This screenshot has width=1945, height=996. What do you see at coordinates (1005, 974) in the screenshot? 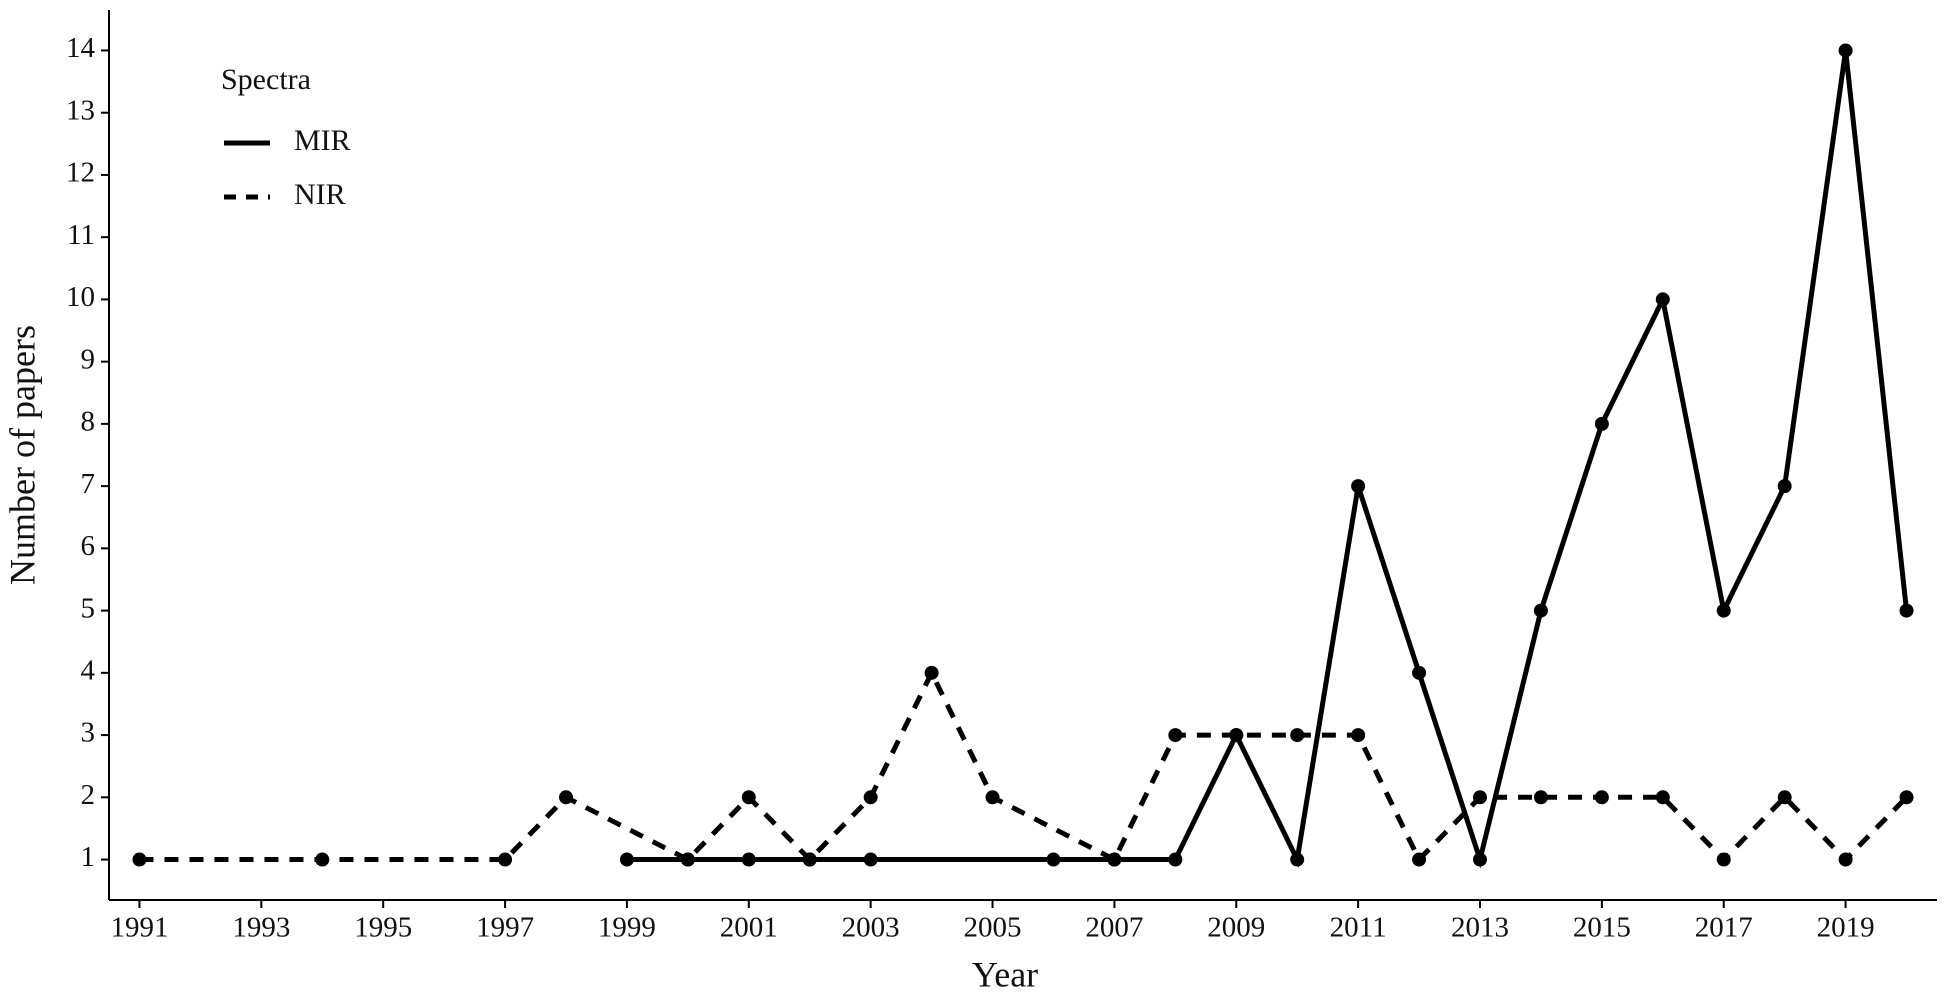
I see `x-axis-title: Year` at bounding box center [1005, 974].